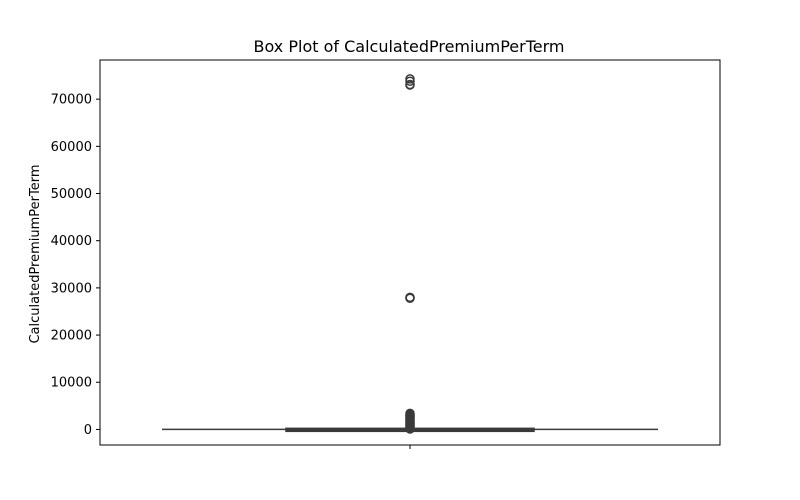  Describe the element at coordinates (71, 336) in the screenshot. I see `y-tick-label: 20000` at that location.